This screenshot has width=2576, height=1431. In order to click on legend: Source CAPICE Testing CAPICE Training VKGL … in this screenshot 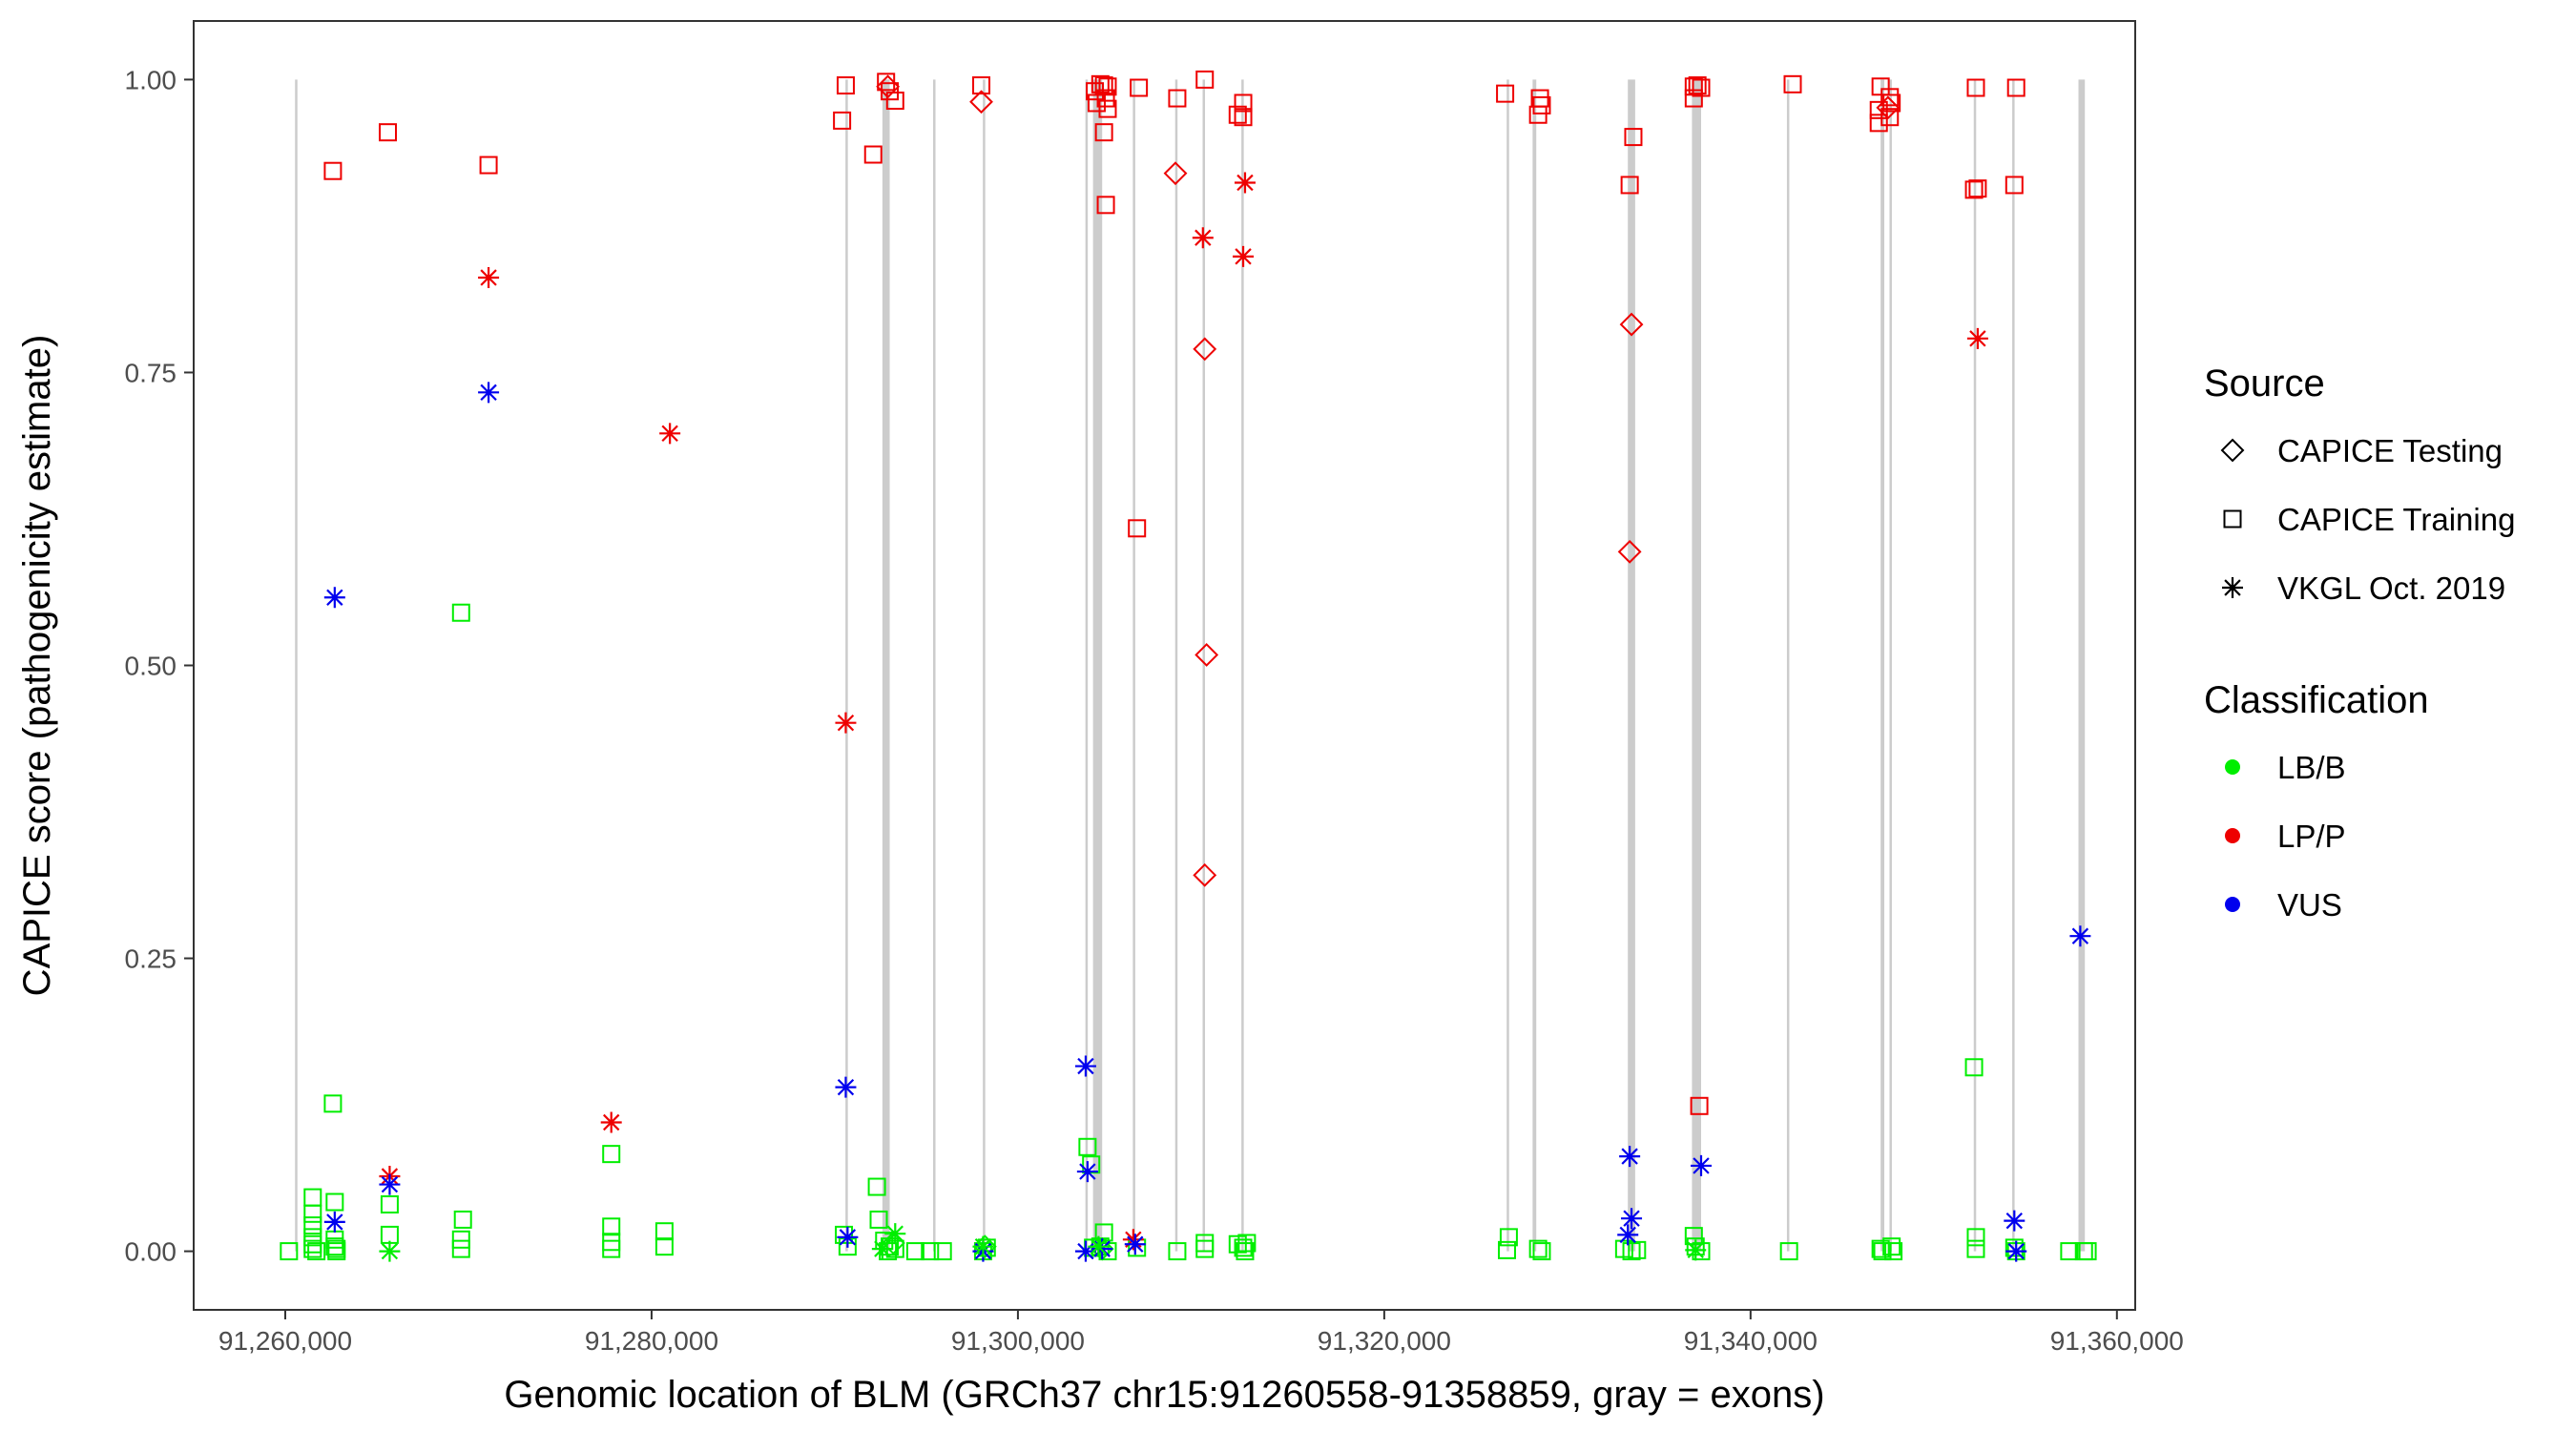, I will do `click(2359, 643)`.